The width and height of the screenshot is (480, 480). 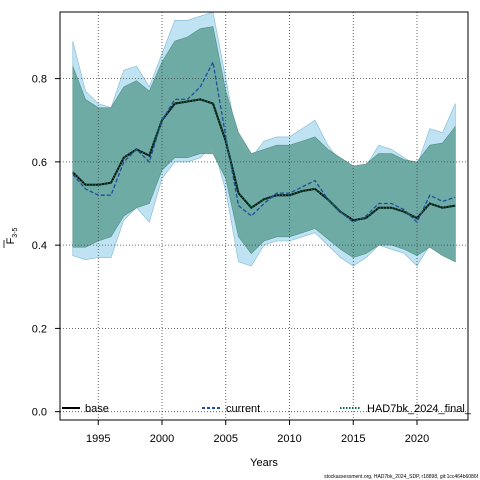 I want to click on y-axis-title-main: F, so click(x=11, y=240).